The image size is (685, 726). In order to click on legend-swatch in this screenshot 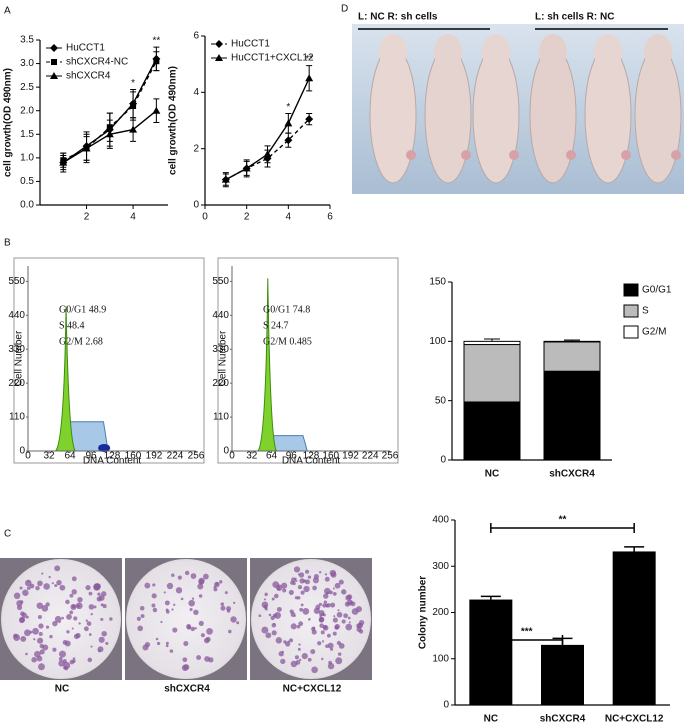, I will do `click(631, 290)`.